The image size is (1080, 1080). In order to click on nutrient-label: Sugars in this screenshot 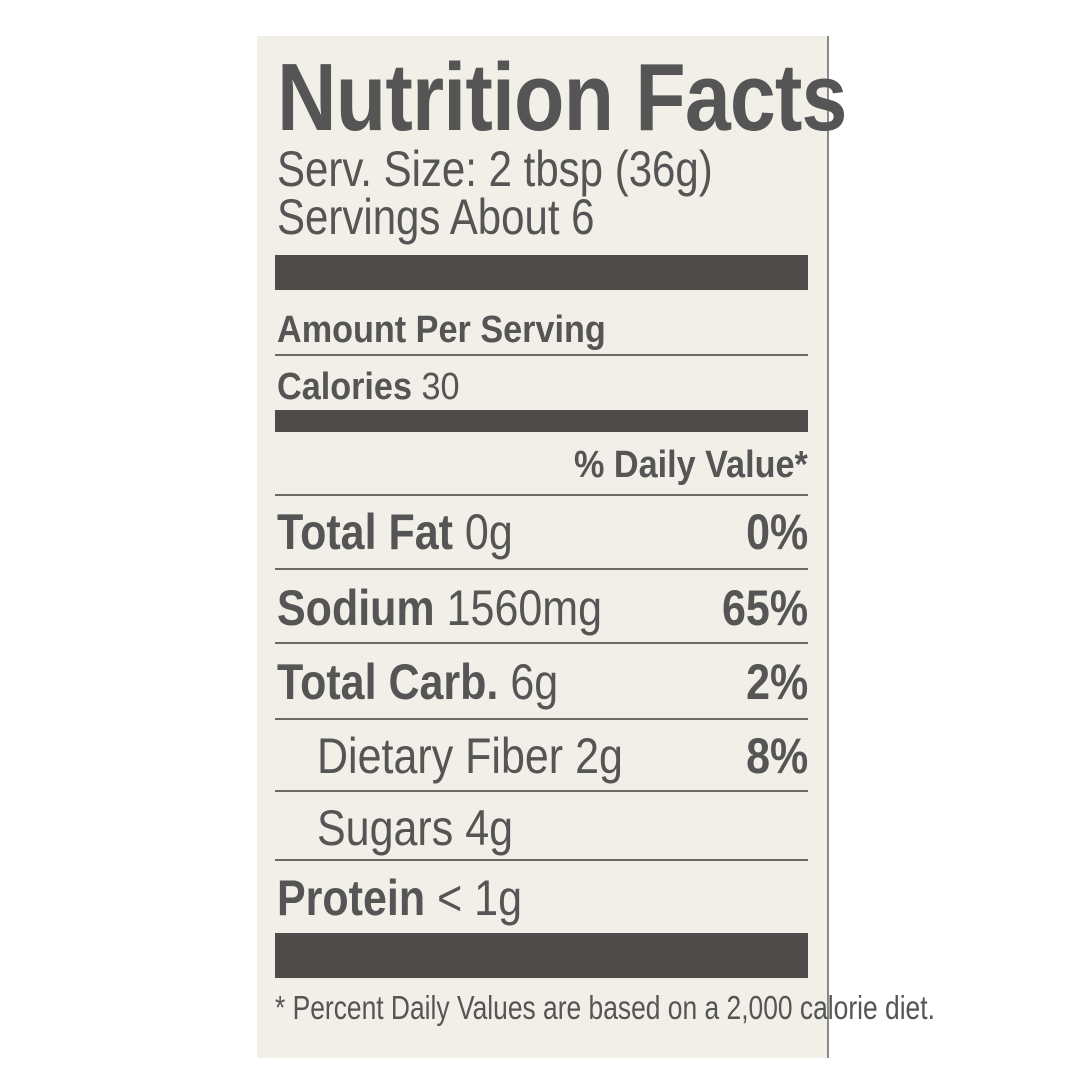, I will do `click(385, 828)`.